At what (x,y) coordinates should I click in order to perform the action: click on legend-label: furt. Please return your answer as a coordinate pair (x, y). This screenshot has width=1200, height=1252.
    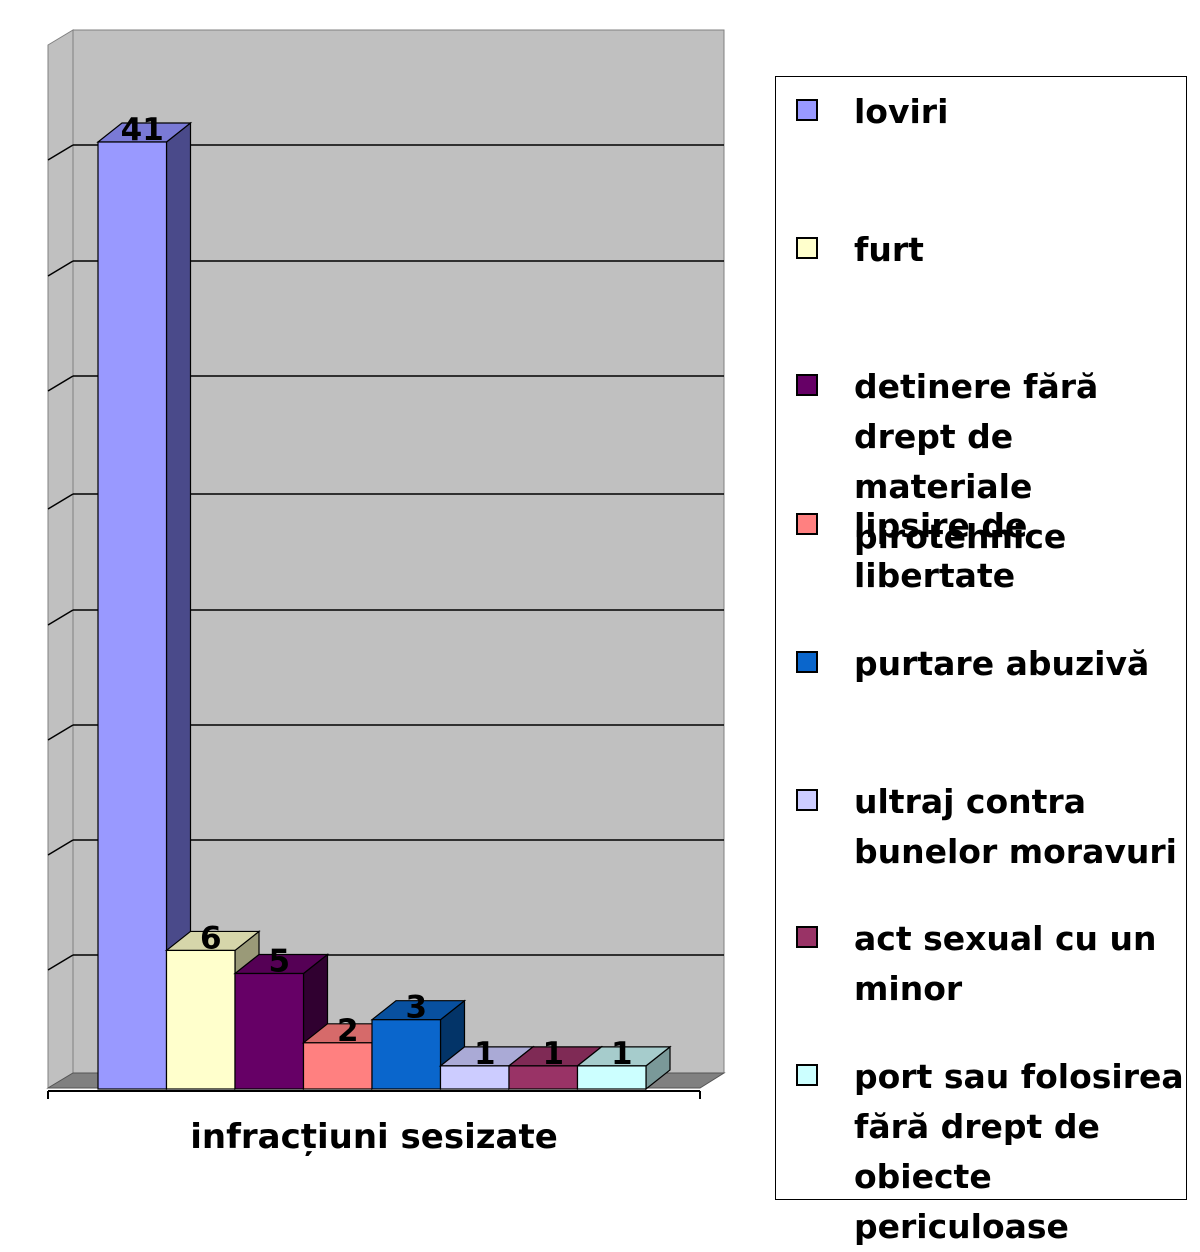
    Looking at the image, I should click on (889, 249).